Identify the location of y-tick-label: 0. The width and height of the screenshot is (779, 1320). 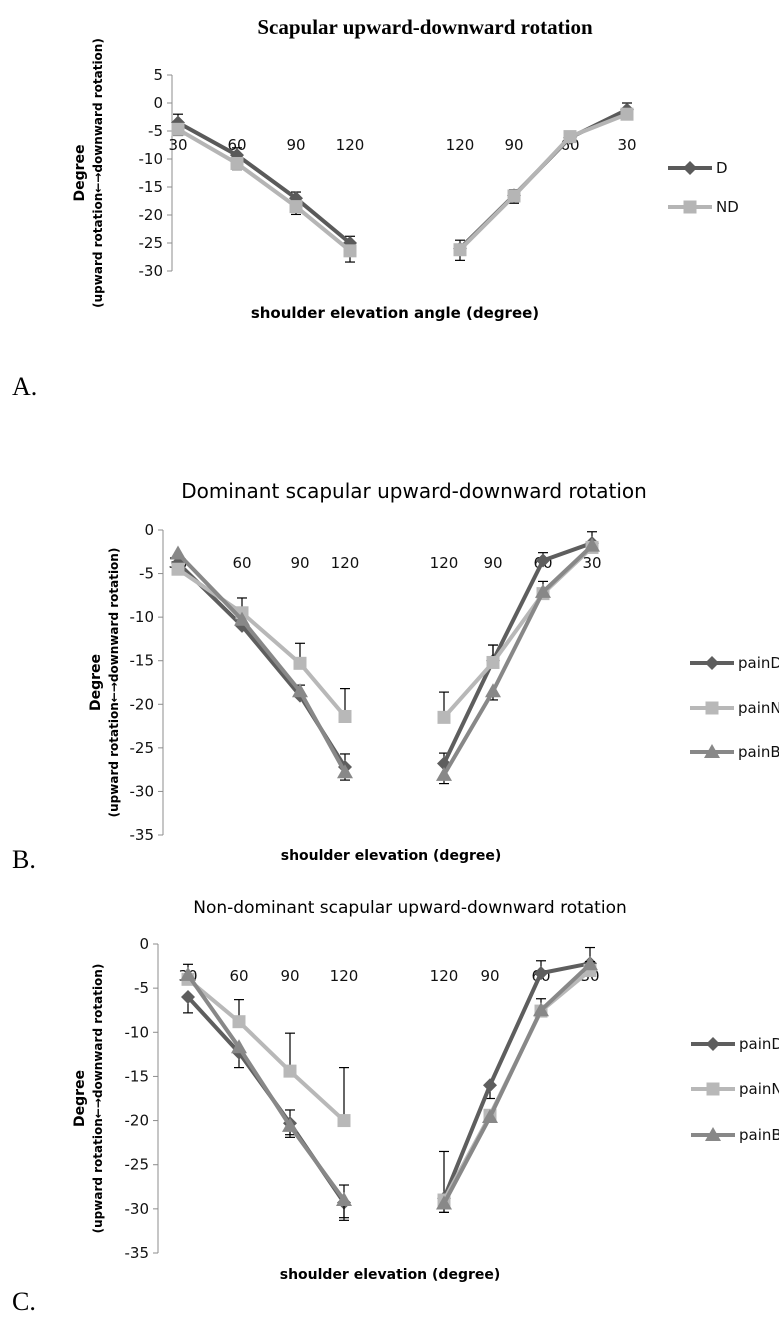
(144, 944).